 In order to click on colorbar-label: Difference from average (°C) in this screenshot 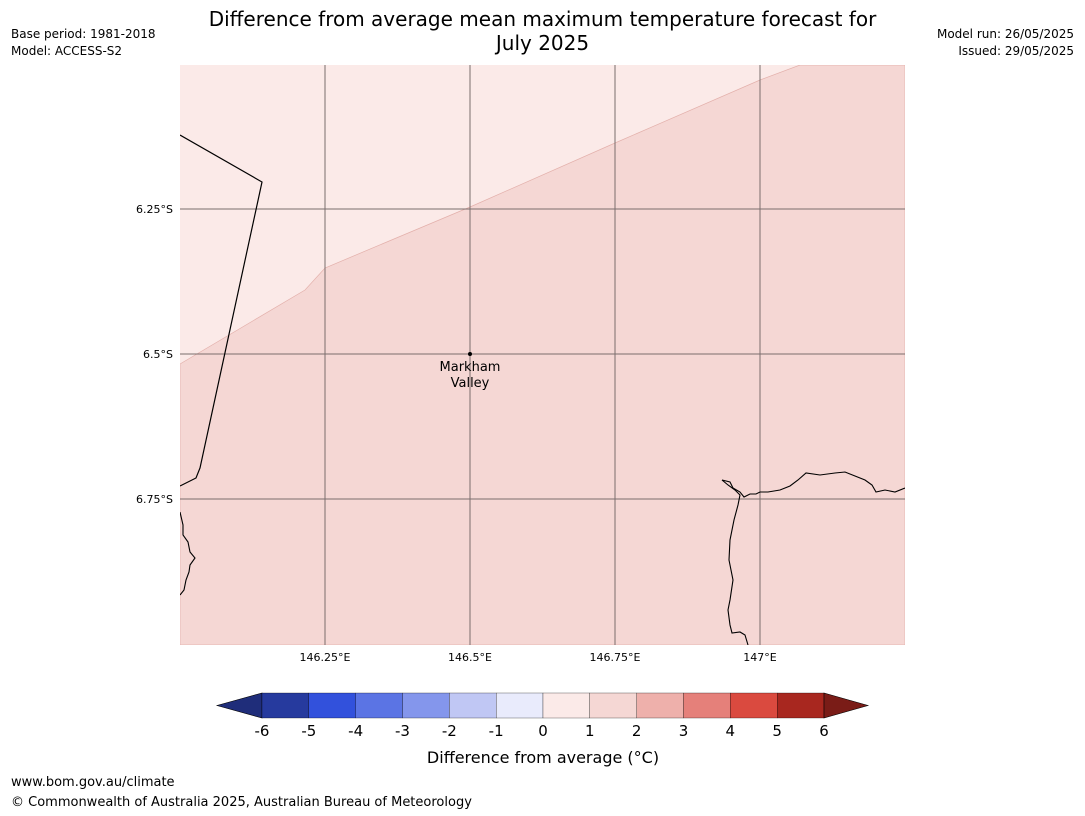, I will do `click(543, 757)`.